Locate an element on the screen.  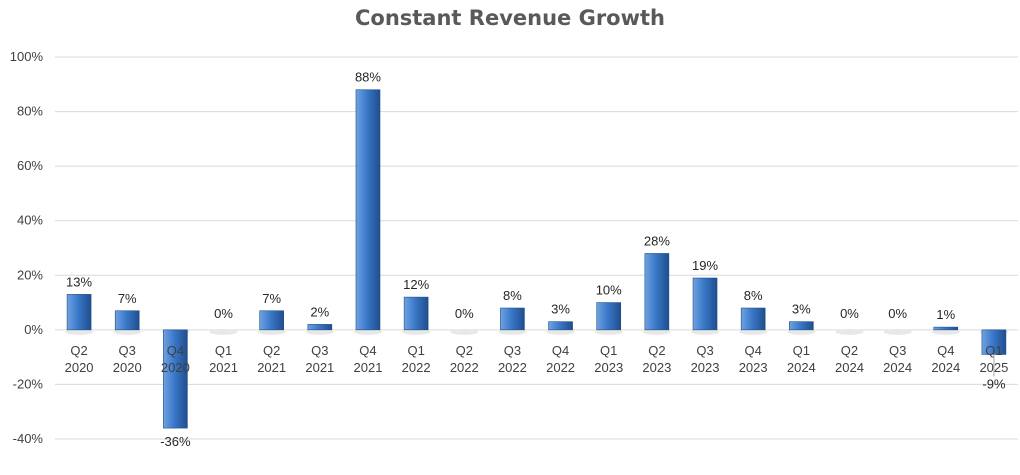
data-label: 28% is located at coordinates (657, 240).